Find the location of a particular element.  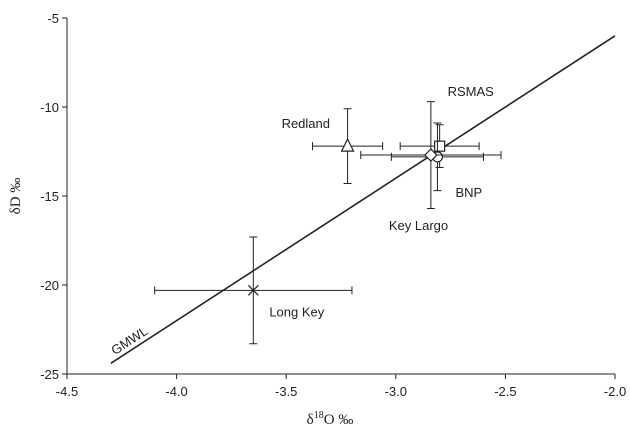

y-tick-label: -20 is located at coordinates (49, 285).